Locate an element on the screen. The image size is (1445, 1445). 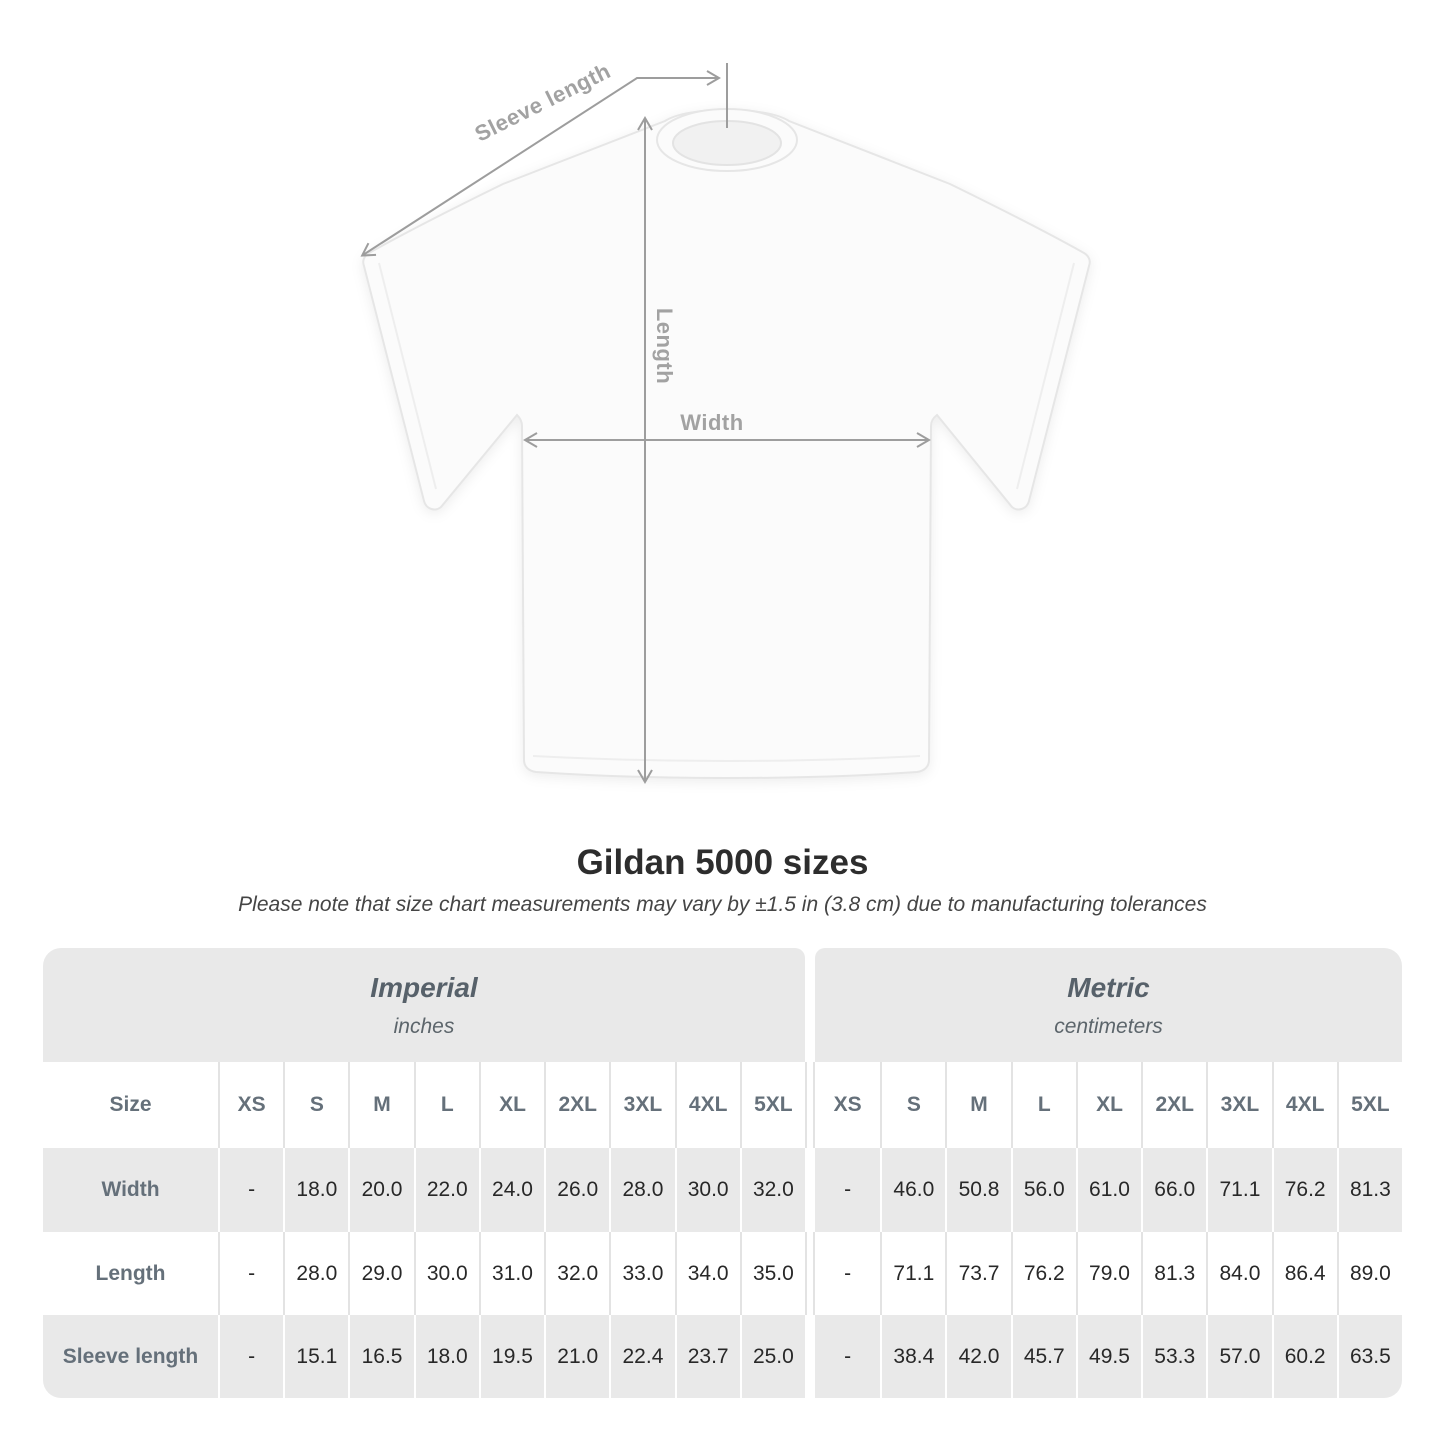
measurement-cell-imperial: 34.0 is located at coordinates (707, 1273).